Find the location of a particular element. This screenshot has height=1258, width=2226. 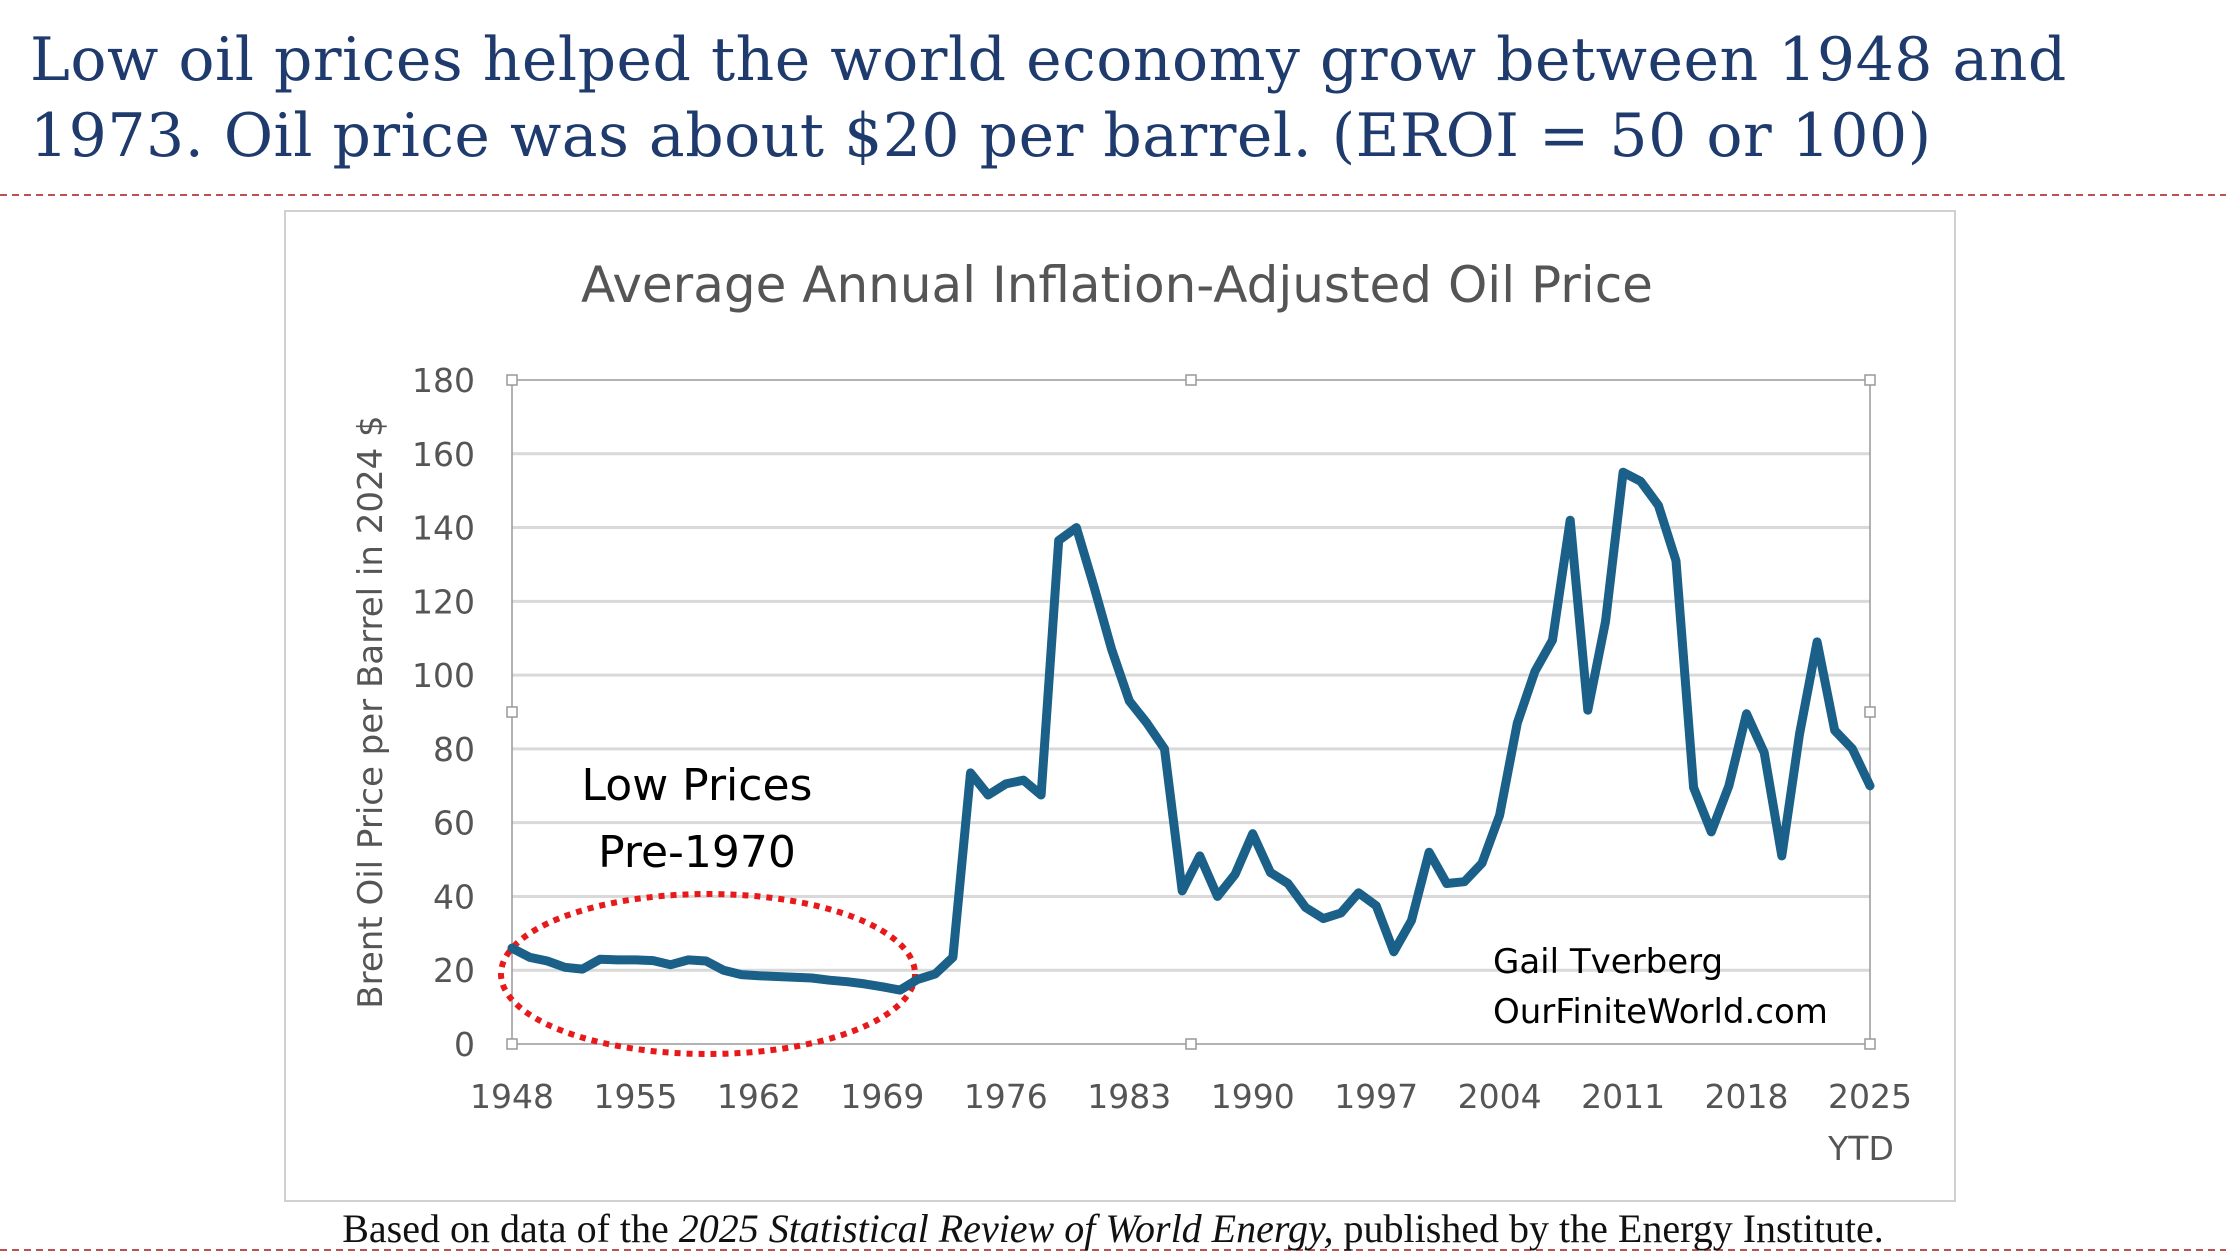

x-tick-label: 1976 is located at coordinates (1006, 1096).